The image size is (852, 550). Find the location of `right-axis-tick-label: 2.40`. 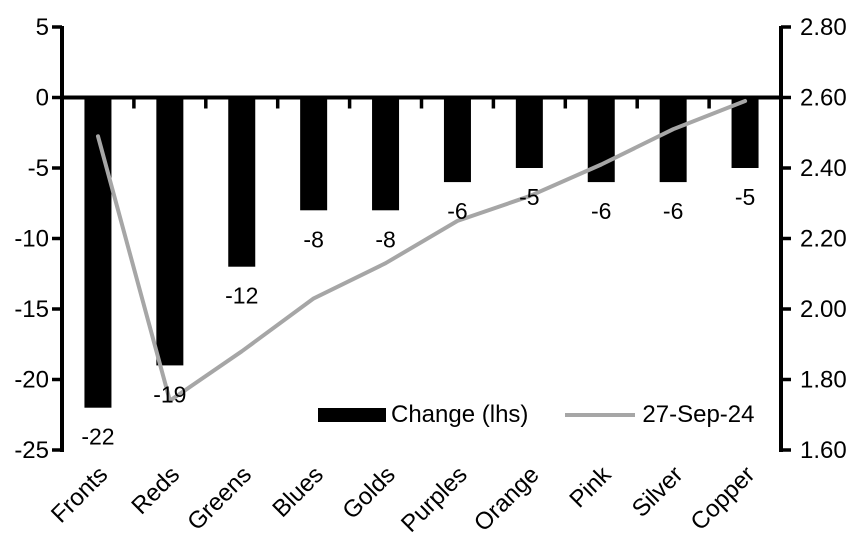

right-axis-tick-label: 2.40 is located at coordinates (823, 168).